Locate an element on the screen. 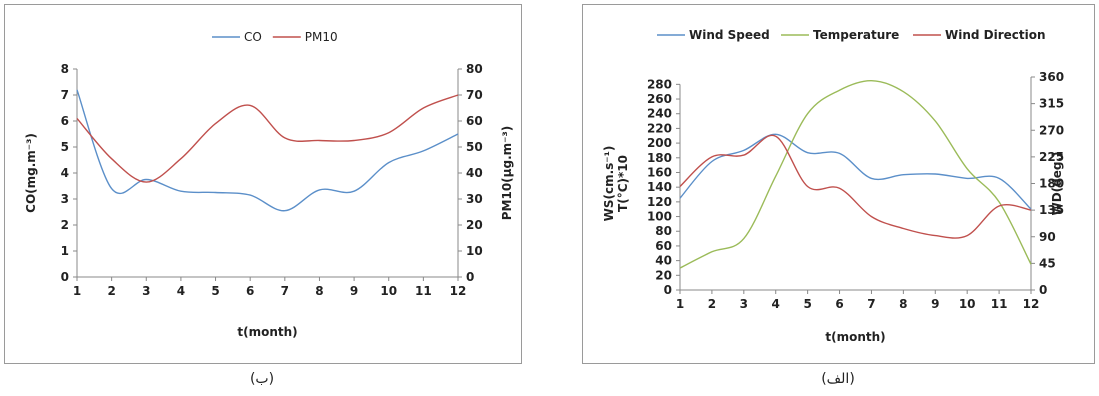  y-right-tick-label: 180 is located at coordinates (1051, 184).